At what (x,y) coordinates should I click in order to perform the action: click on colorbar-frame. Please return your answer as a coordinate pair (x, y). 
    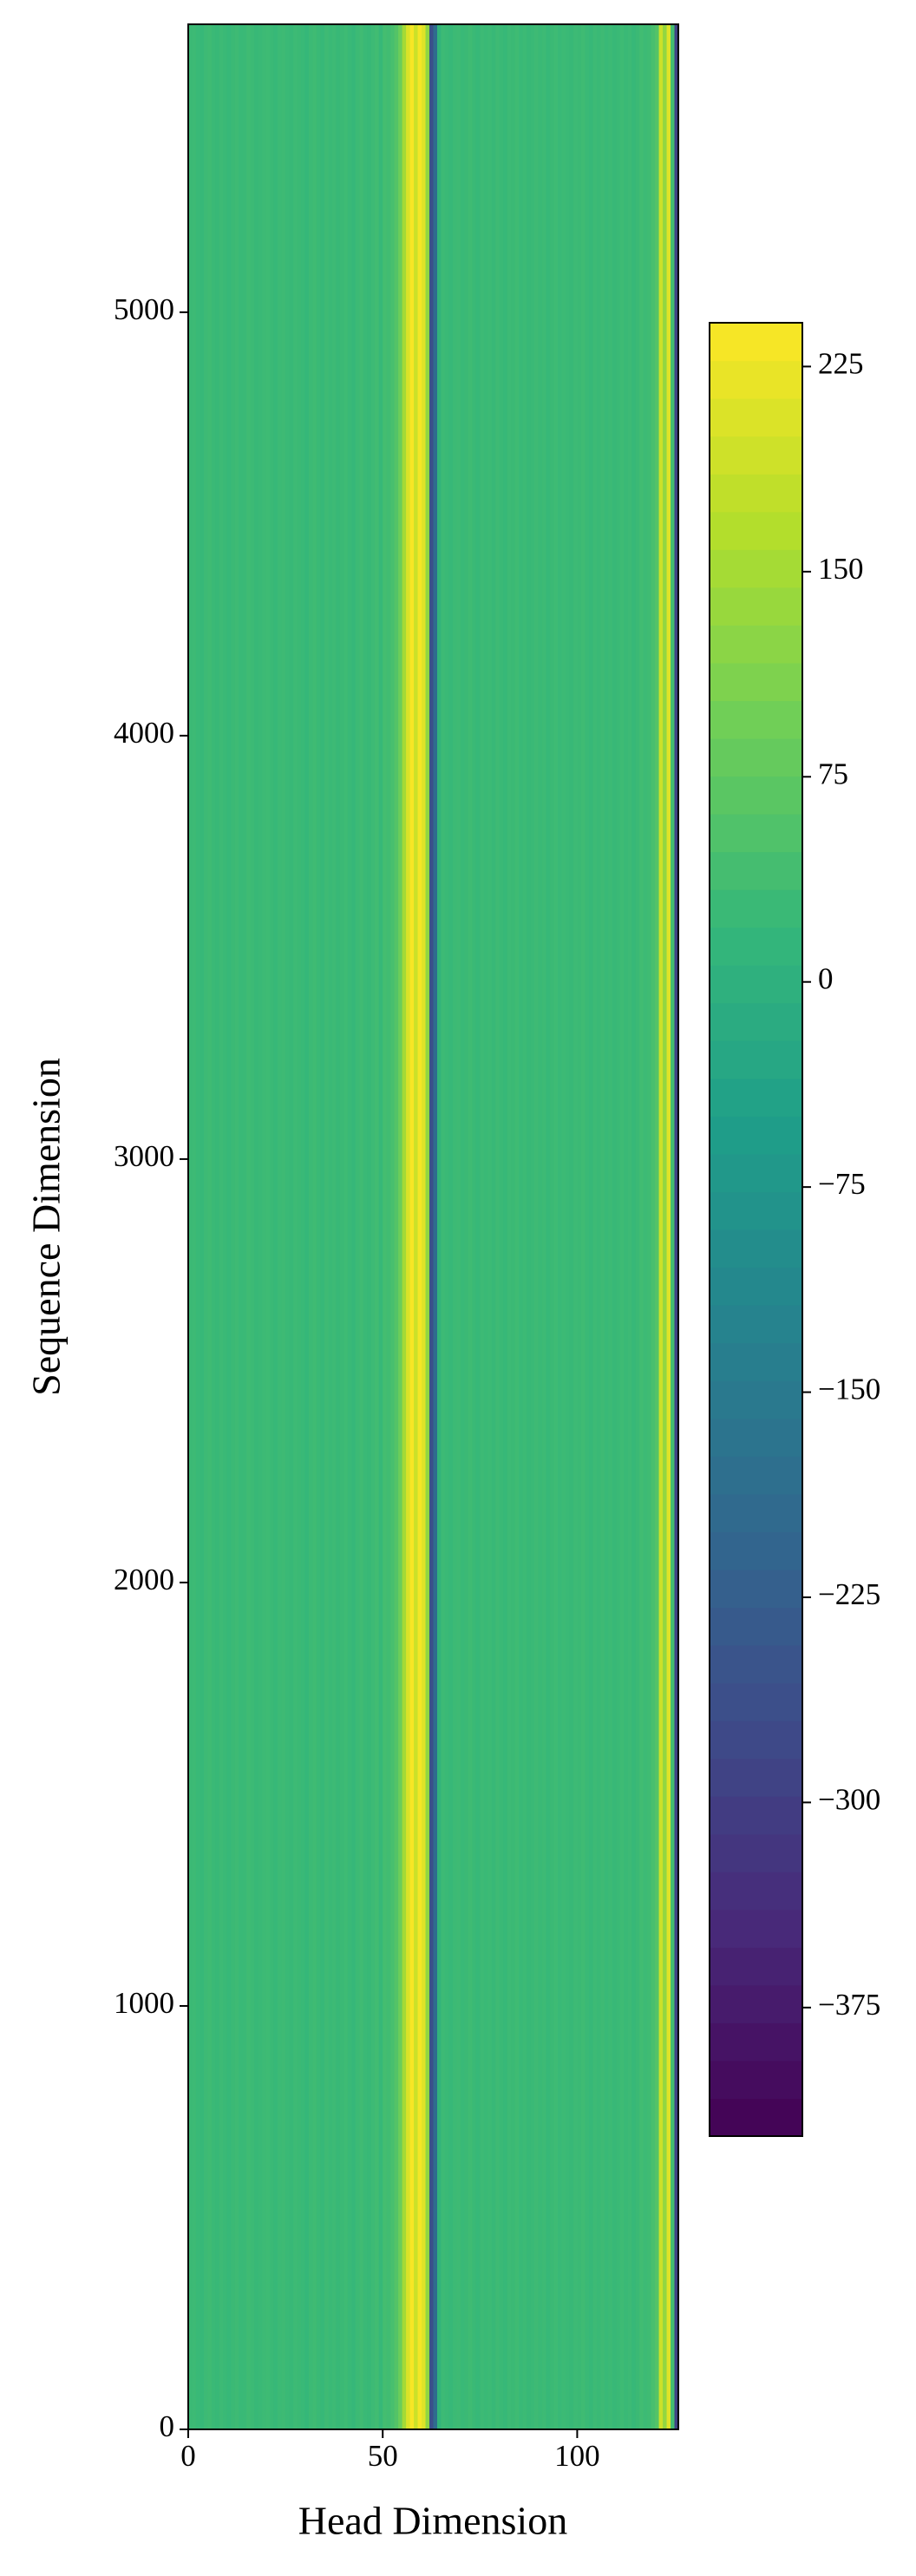
    Looking at the image, I should click on (756, 1229).